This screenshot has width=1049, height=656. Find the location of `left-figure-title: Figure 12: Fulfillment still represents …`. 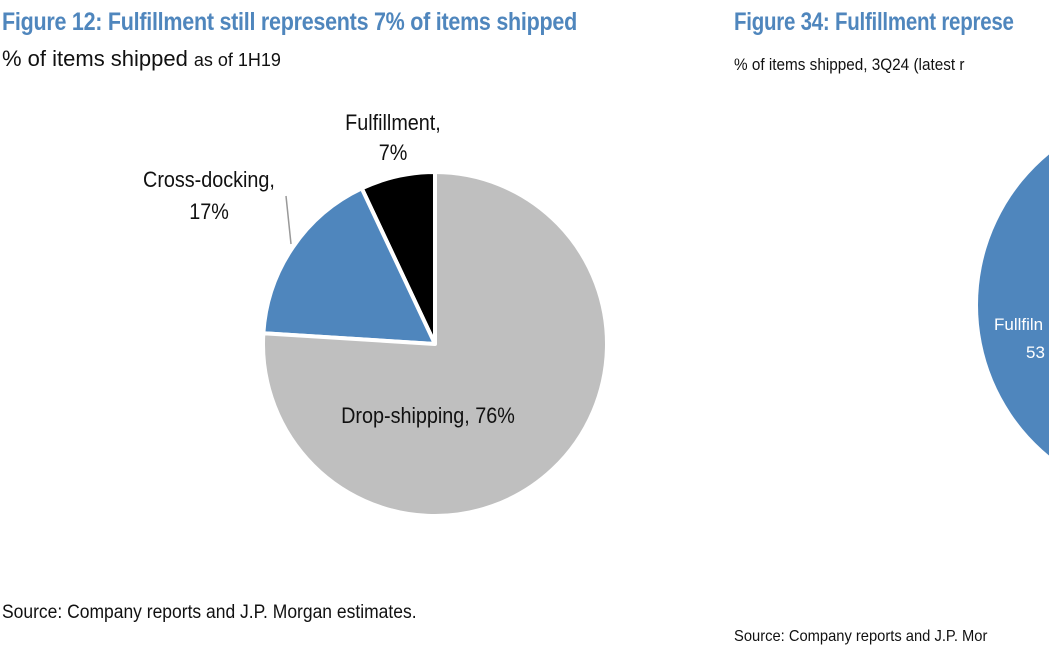

left-figure-title: Figure 12: Fulfillment still represents … is located at coordinates (289, 22).